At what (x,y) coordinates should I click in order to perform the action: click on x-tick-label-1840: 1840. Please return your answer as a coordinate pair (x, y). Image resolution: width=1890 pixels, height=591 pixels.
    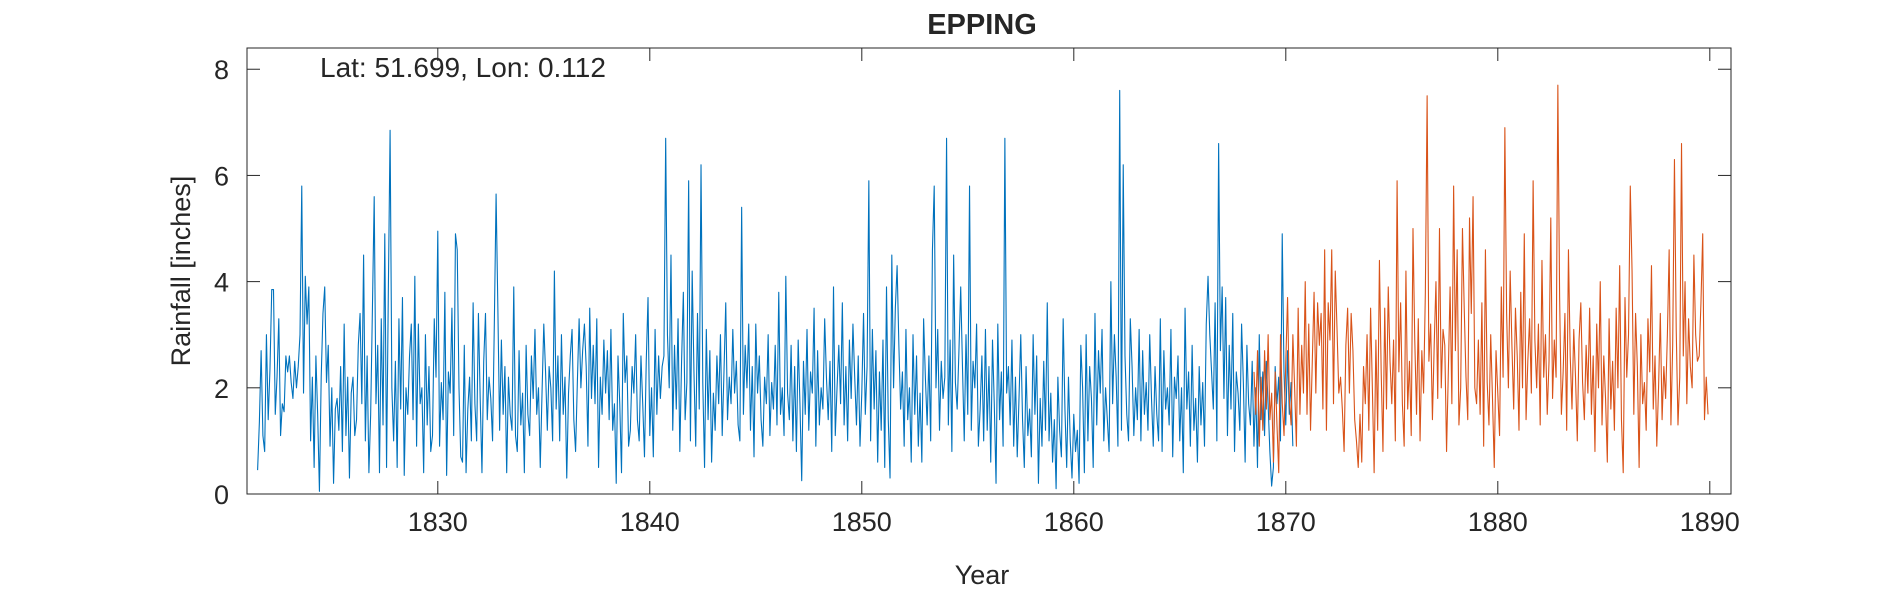
    Looking at the image, I should click on (650, 522).